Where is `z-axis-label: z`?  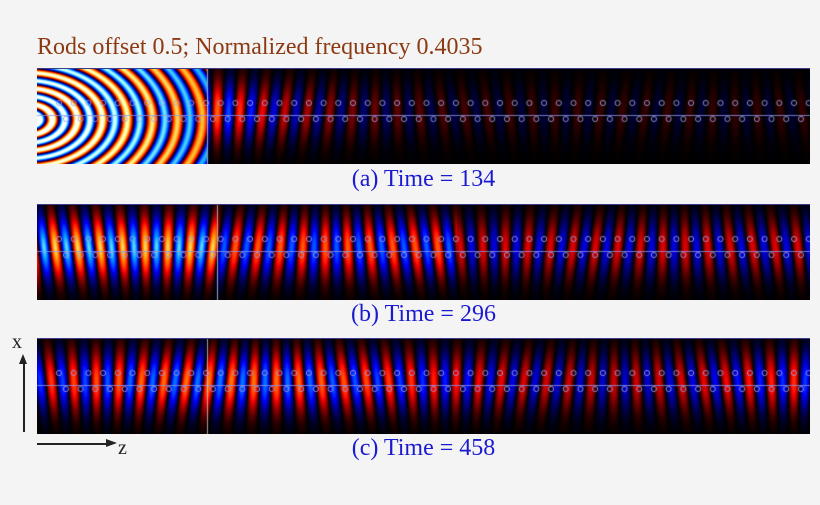
z-axis-label: z is located at coordinates (122, 448).